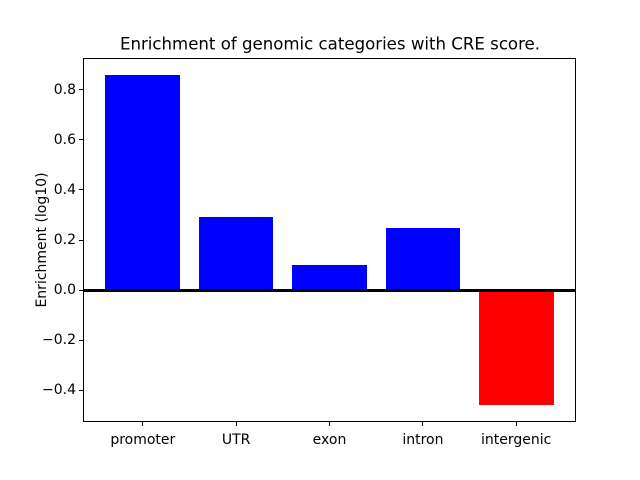 This screenshot has width=640, height=480. What do you see at coordinates (329, 278) in the screenshot?
I see `bar-exon` at bounding box center [329, 278].